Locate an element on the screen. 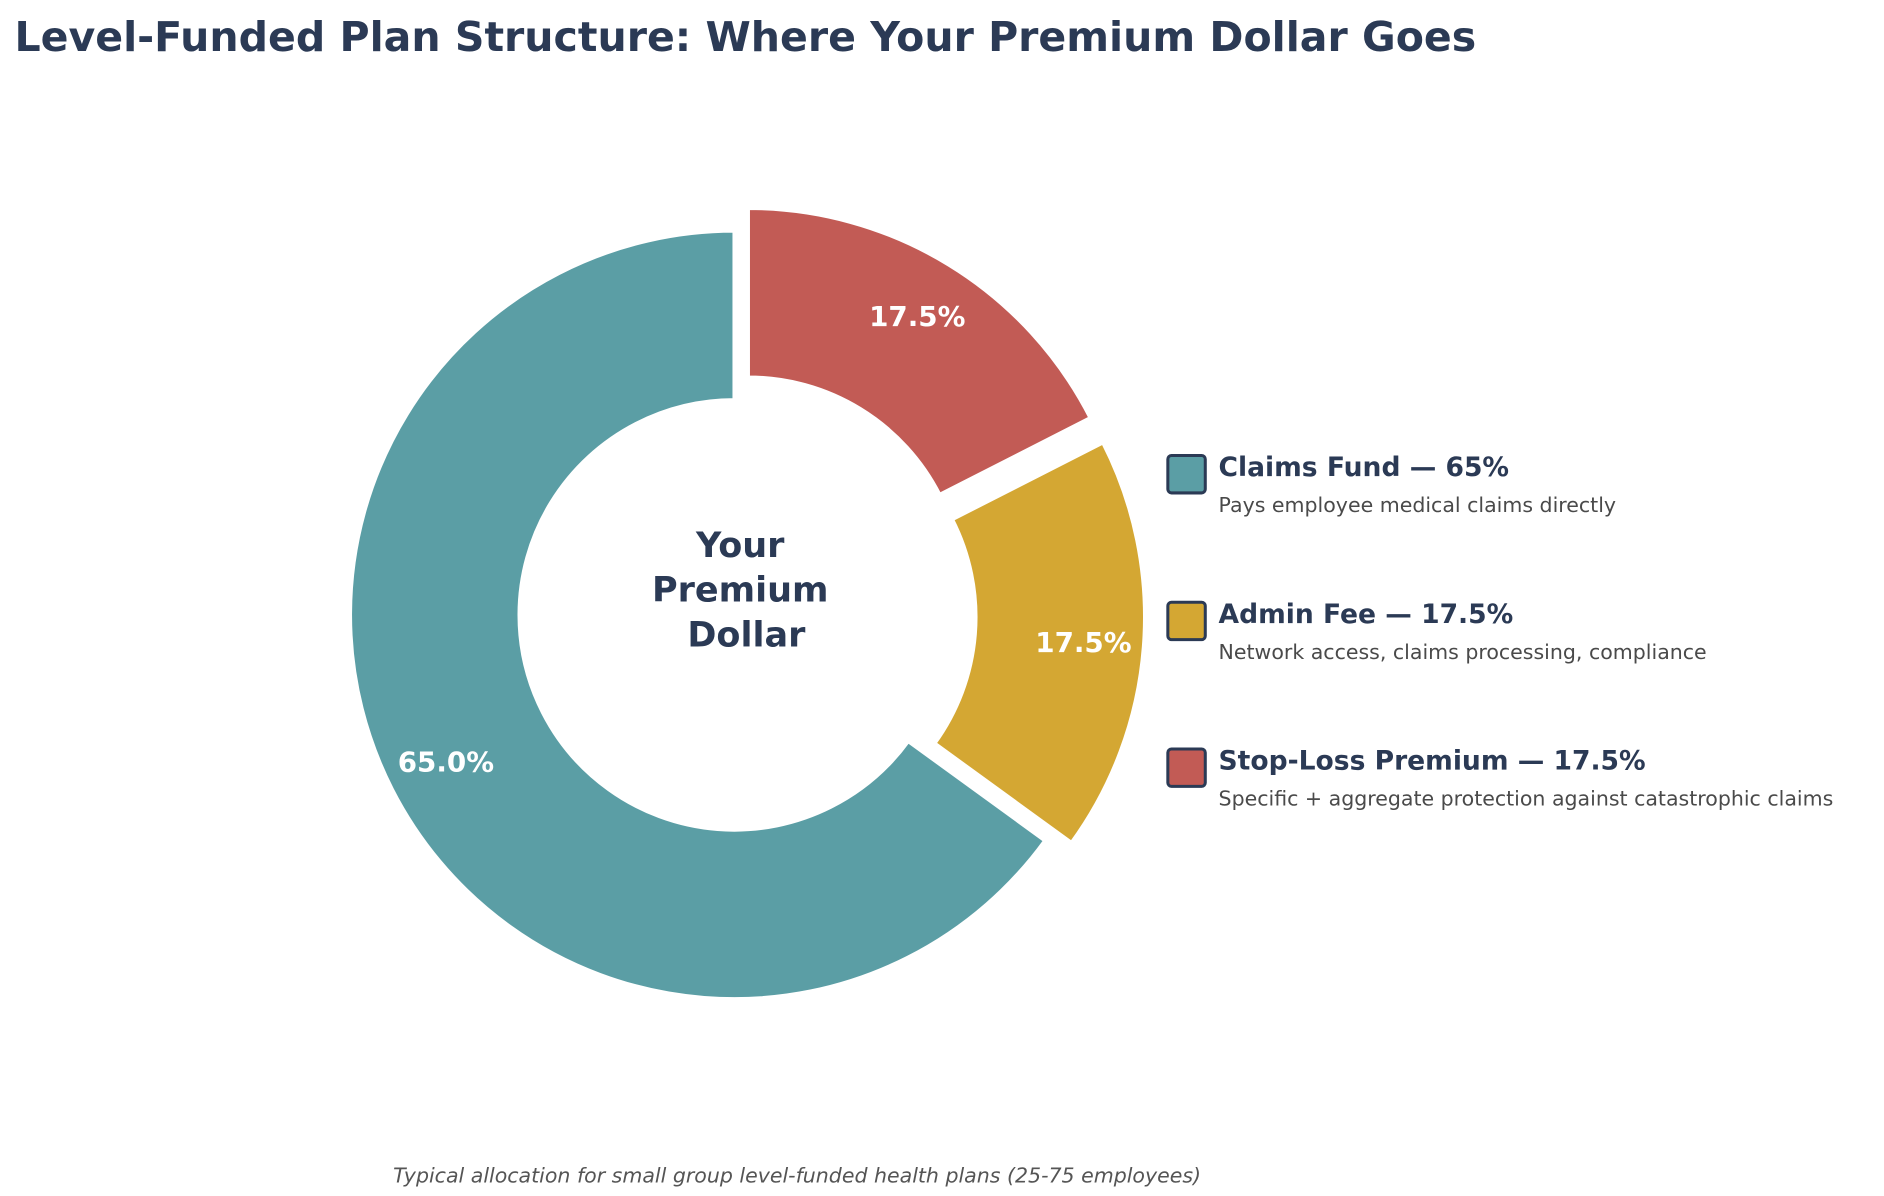  center-label: Your Premium Dollar is located at coordinates (746, 590).